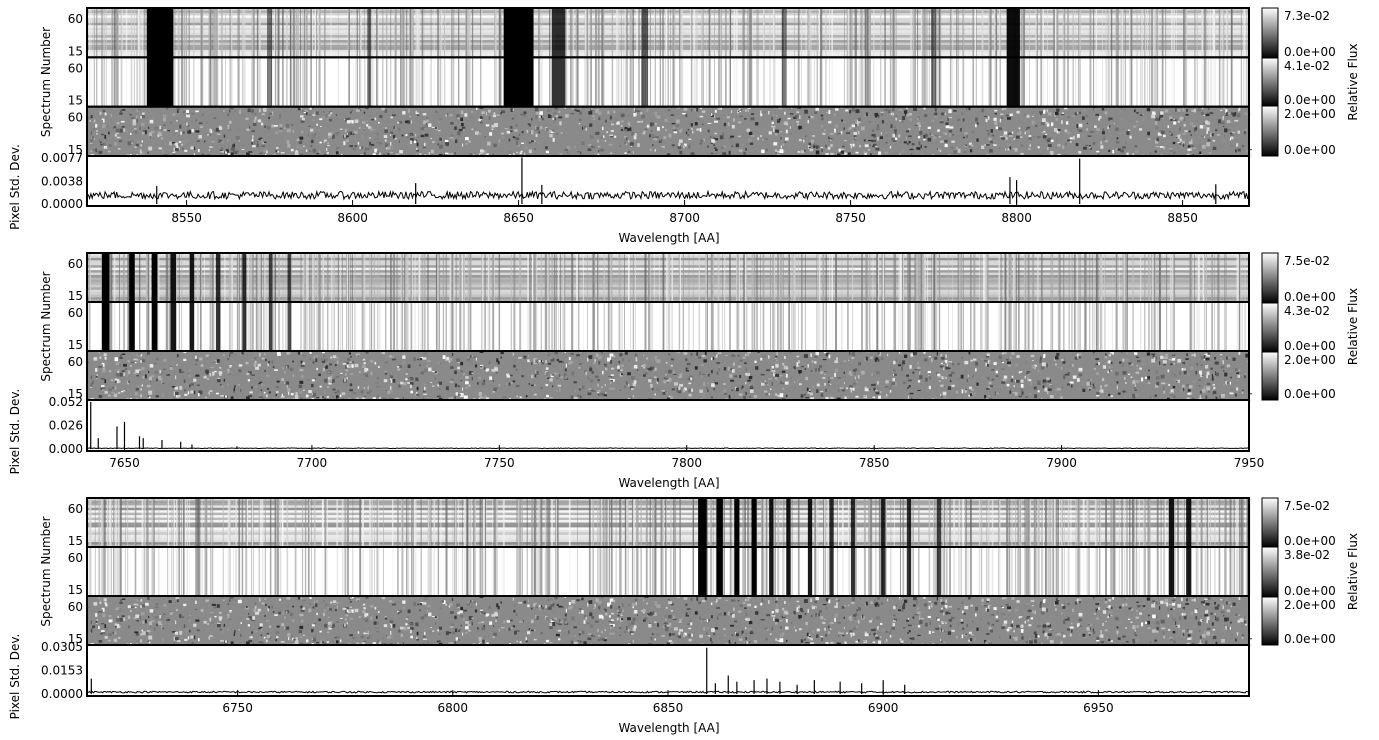 This screenshot has height=740, width=1379. I want to click on xtick-label: 8650, so click(518, 218).